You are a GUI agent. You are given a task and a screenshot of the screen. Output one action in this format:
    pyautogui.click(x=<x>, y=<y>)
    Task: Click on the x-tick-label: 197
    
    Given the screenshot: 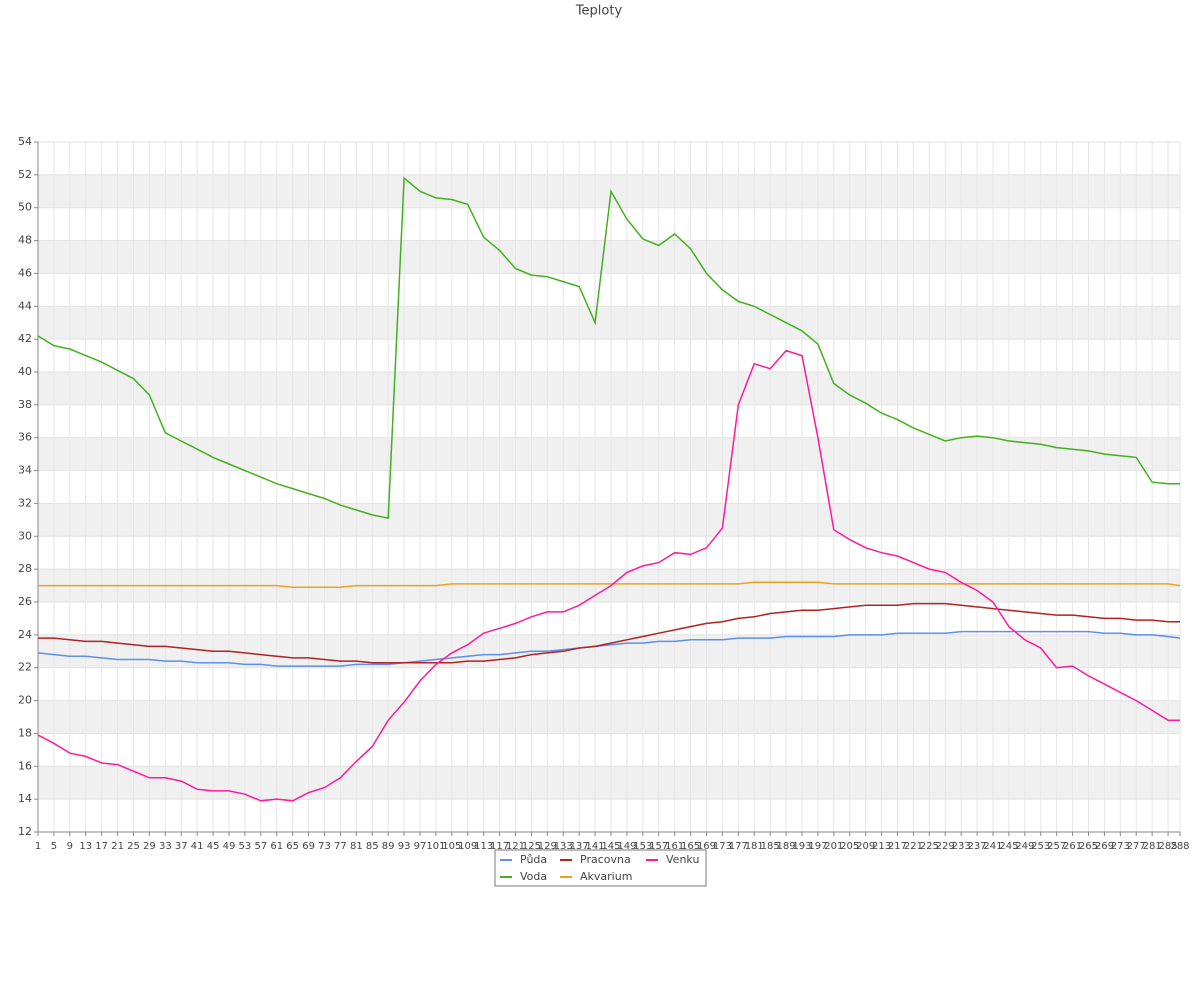 What is the action you would take?
    pyautogui.click(x=817, y=846)
    